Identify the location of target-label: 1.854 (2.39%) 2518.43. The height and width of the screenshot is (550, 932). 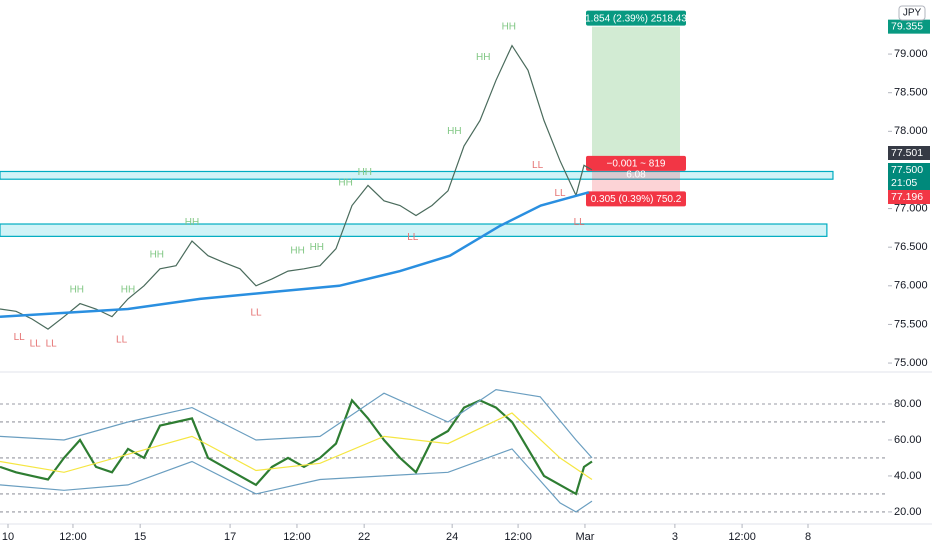
(636, 18).